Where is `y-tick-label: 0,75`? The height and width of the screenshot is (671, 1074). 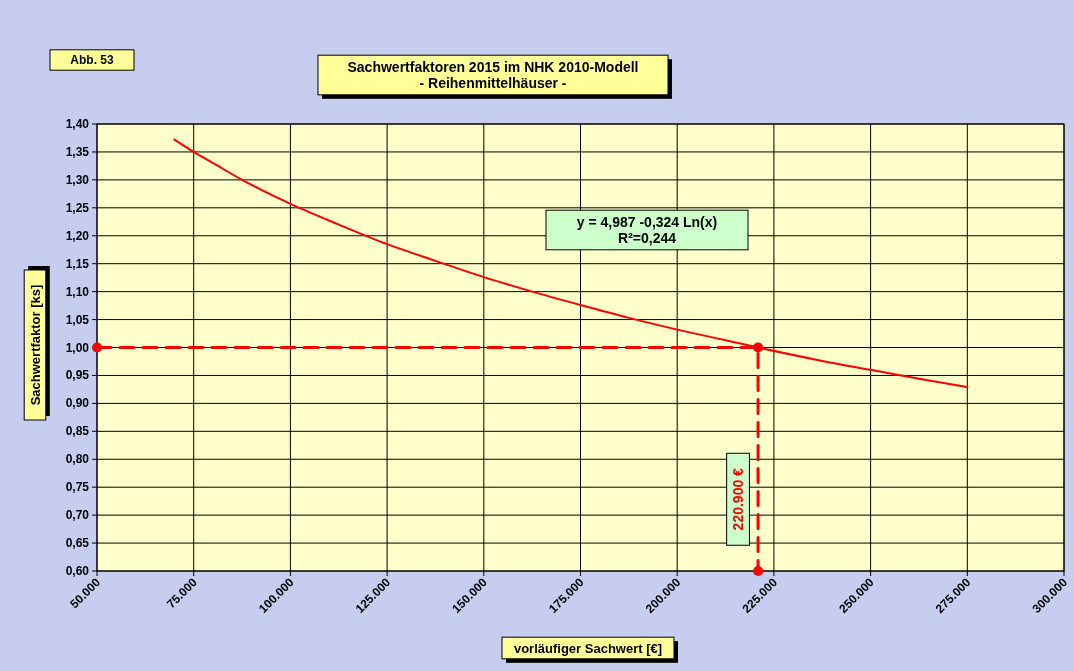
y-tick-label: 0,75 is located at coordinates (77, 487).